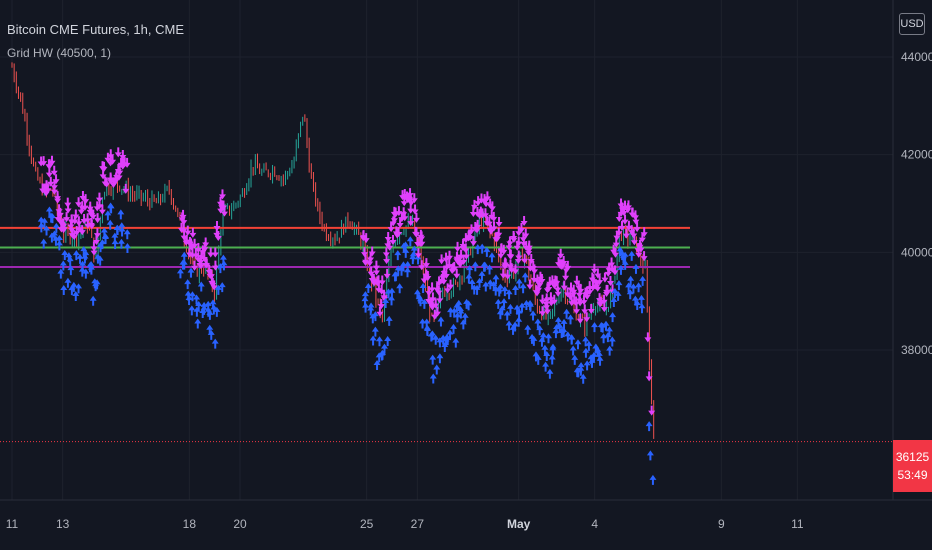 This screenshot has width=932, height=550. What do you see at coordinates (59, 53) in the screenshot?
I see `indicator-label: Grid HW (40500, 1)` at bounding box center [59, 53].